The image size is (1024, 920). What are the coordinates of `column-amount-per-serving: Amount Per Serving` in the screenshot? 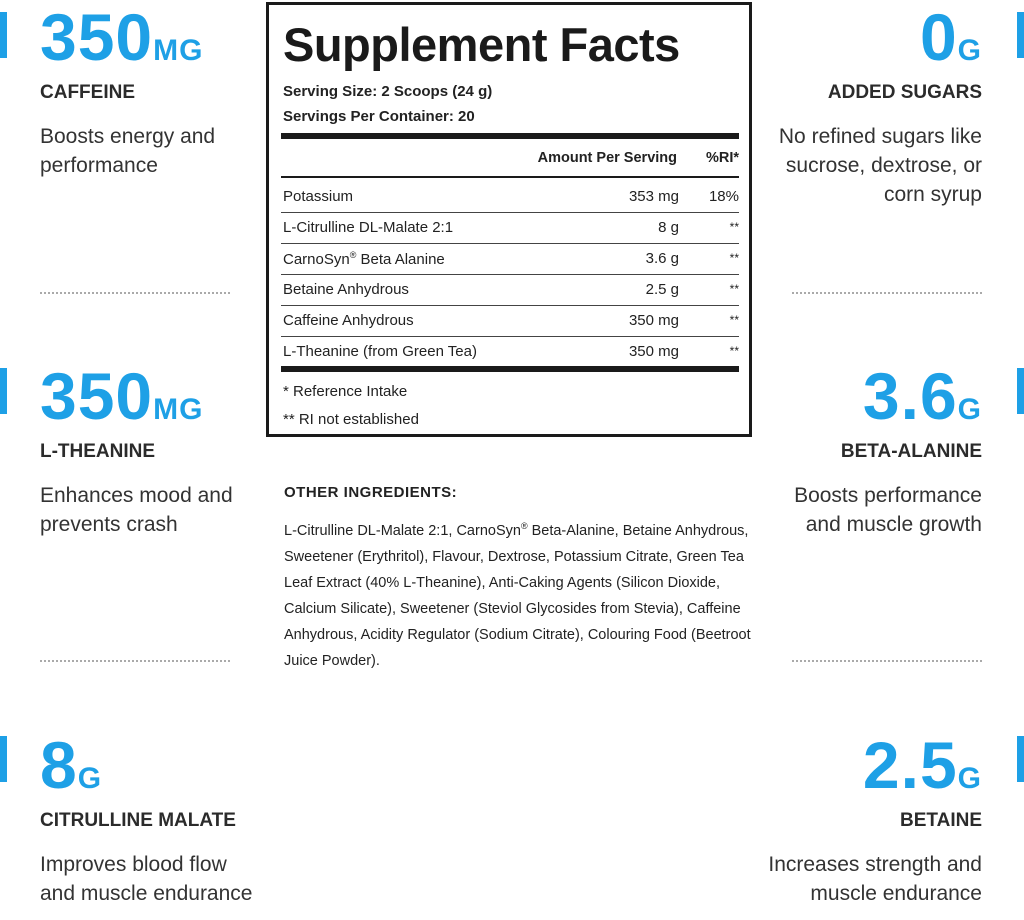 It's located at (607, 158).